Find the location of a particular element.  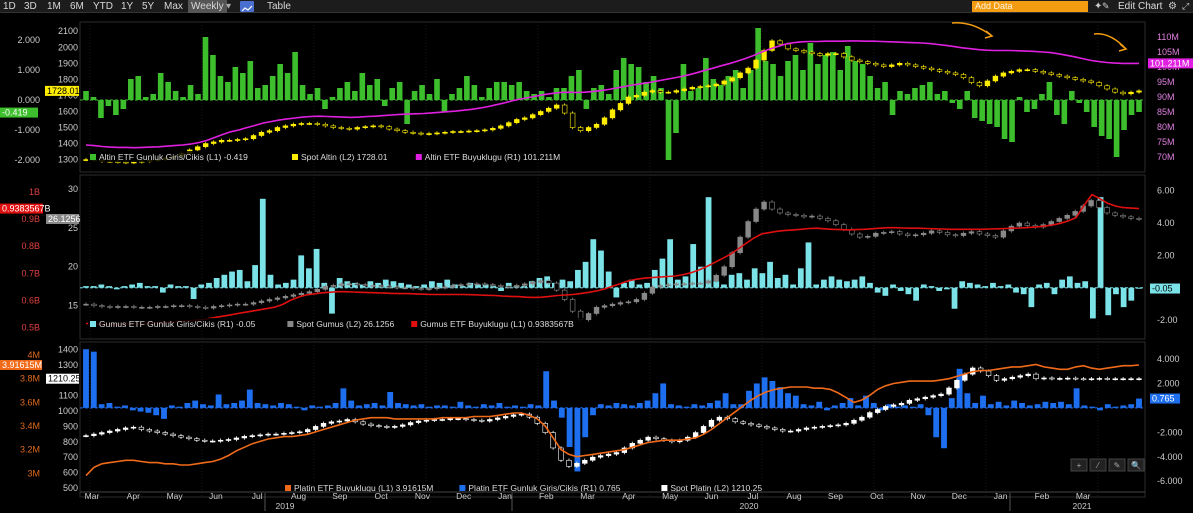

add-data-input: Add Data is located at coordinates (1030, 6).